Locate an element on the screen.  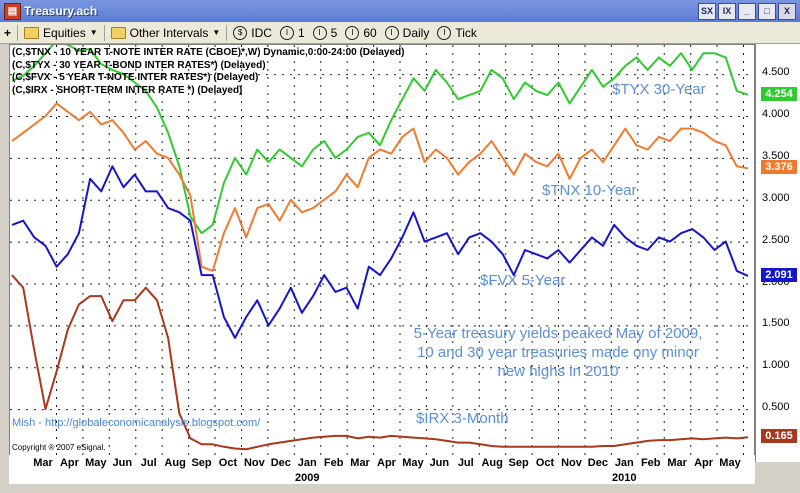
interval-daily-button: I Daily is located at coordinates (407, 32).